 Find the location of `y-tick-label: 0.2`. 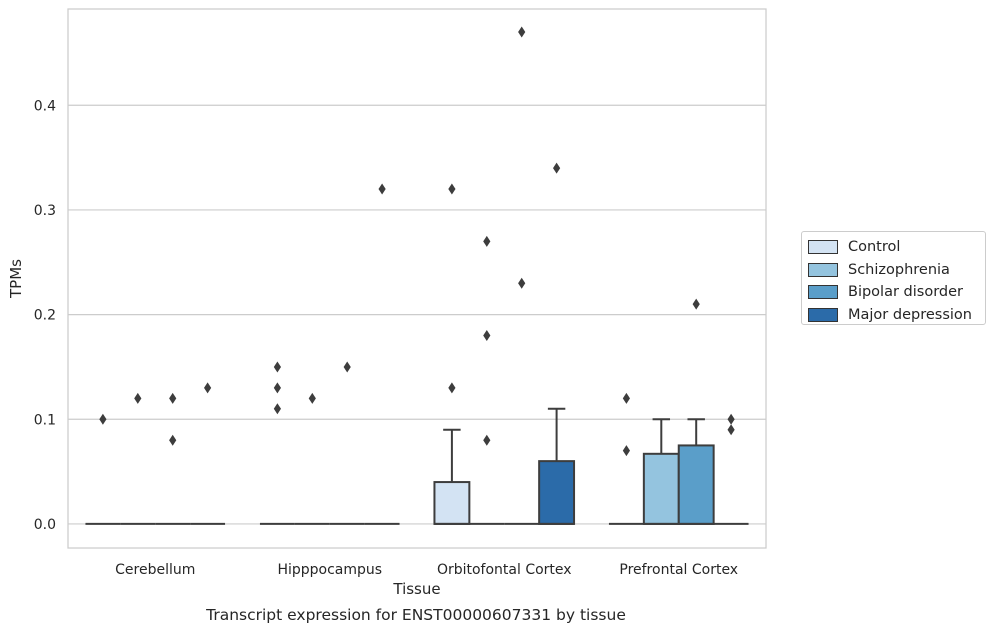

y-tick-label: 0.2 is located at coordinates (45, 316).